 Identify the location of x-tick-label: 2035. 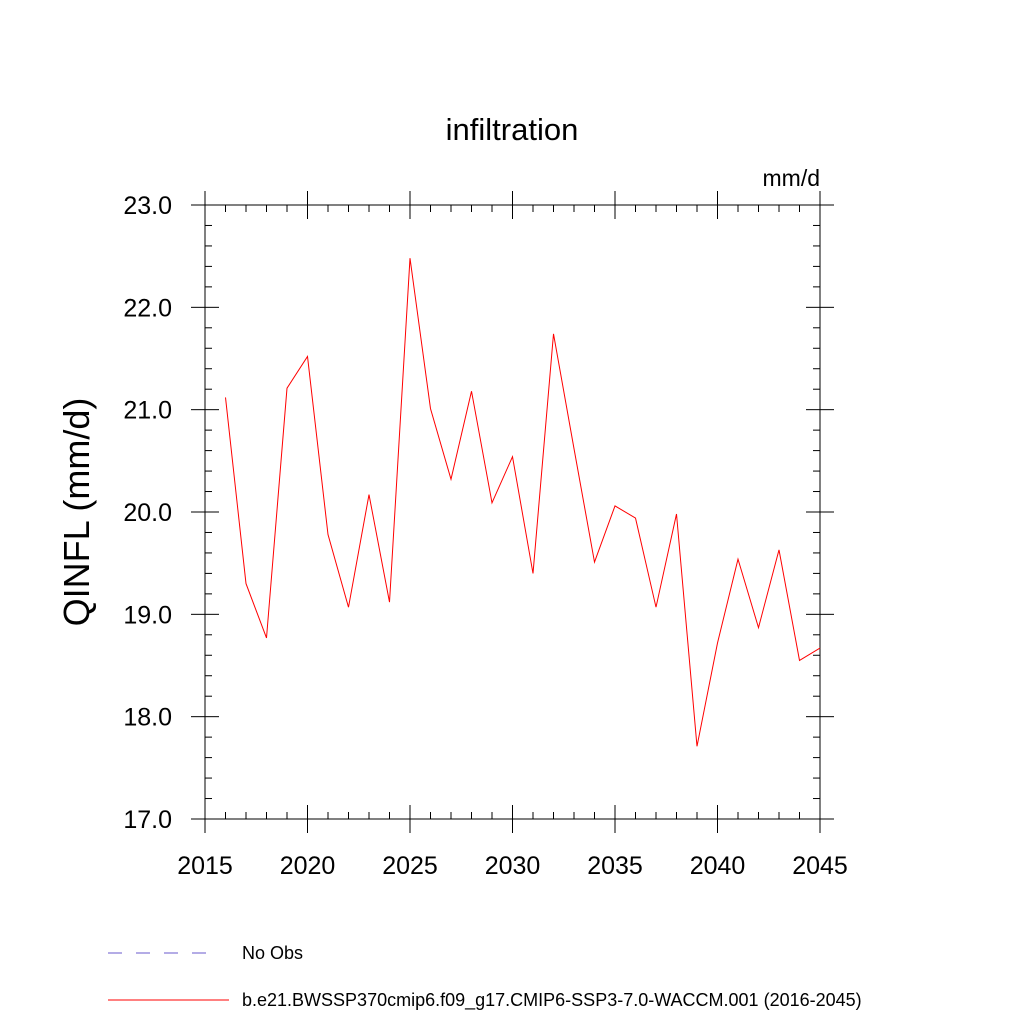
(615, 866).